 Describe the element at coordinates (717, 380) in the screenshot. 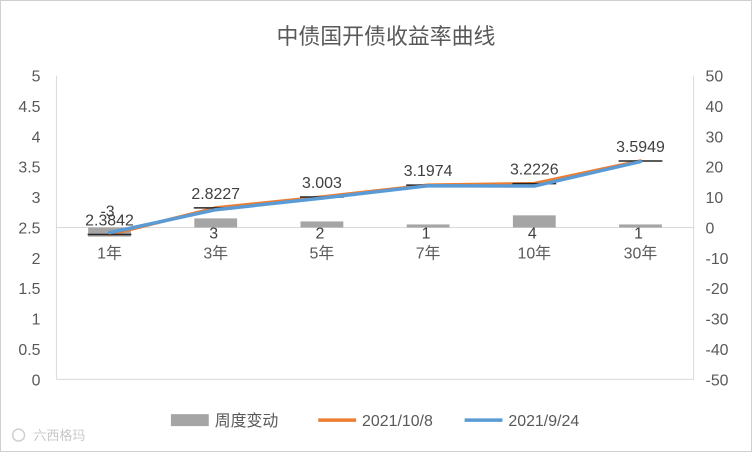

I see `right-tick-label: -50` at that location.